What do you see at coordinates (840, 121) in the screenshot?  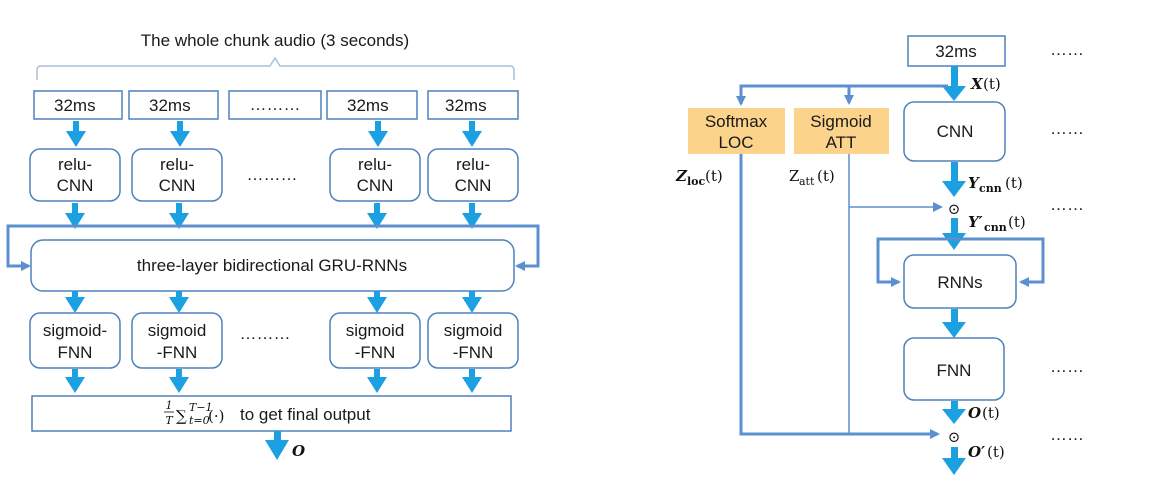 I see `svg-text: Sigmoid` at bounding box center [840, 121].